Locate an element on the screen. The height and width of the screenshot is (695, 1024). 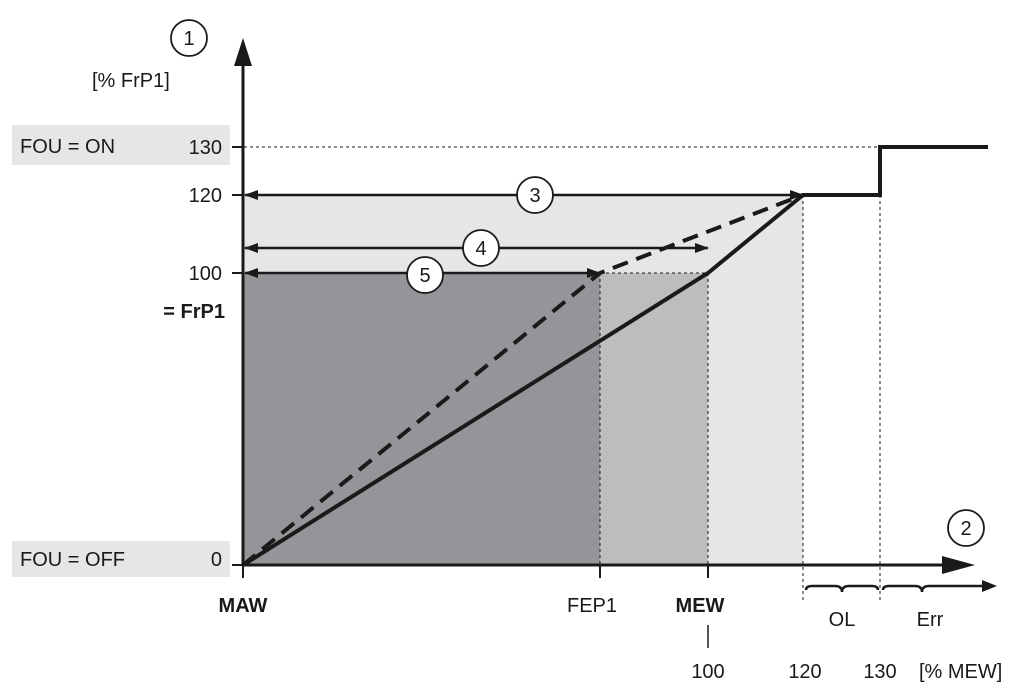
frp1-label: = FrP1 is located at coordinates (194, 312).